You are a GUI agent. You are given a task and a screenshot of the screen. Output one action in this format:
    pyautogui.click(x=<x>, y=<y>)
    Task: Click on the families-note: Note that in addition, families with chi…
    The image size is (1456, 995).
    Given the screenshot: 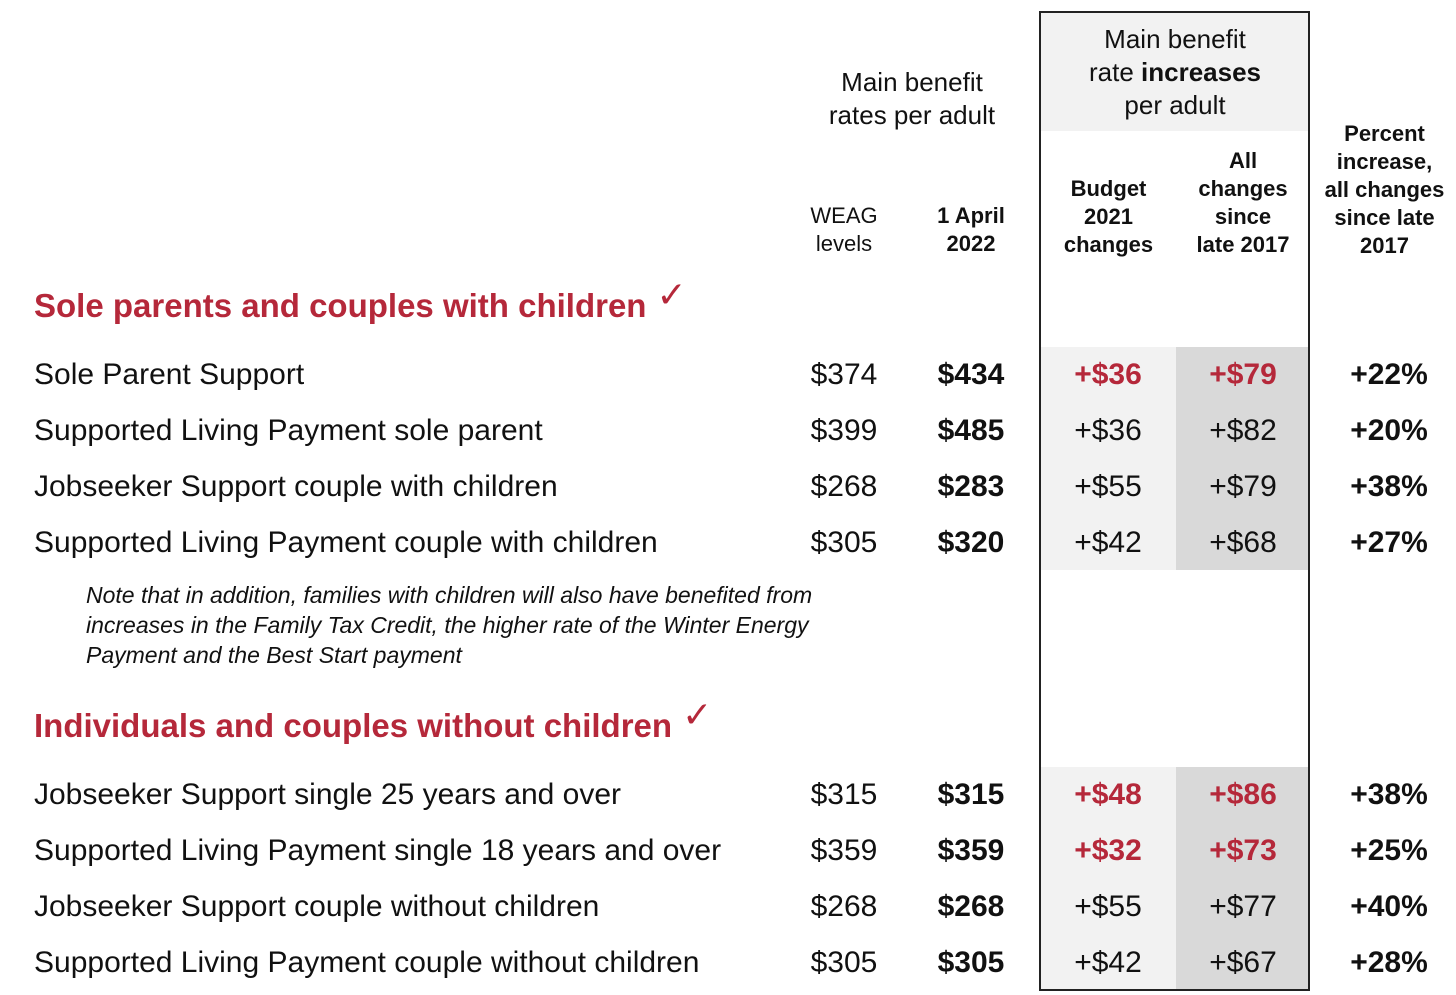 What is the action you would take?
    pyautogui.click(x=506, y=625)
    